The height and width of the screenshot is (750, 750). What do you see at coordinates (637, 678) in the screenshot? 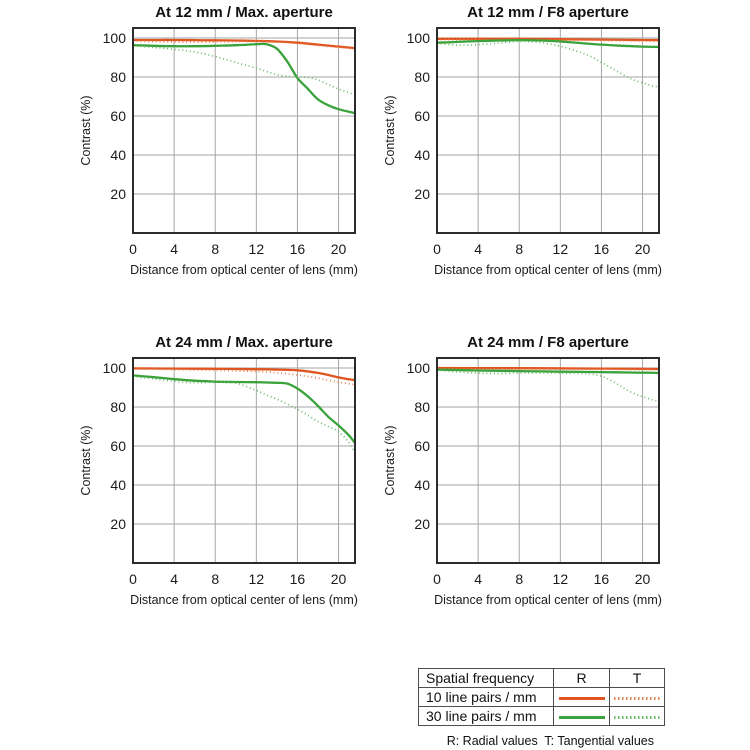
I see `legend-header-tangential: T` at bounding box center [637, 678].